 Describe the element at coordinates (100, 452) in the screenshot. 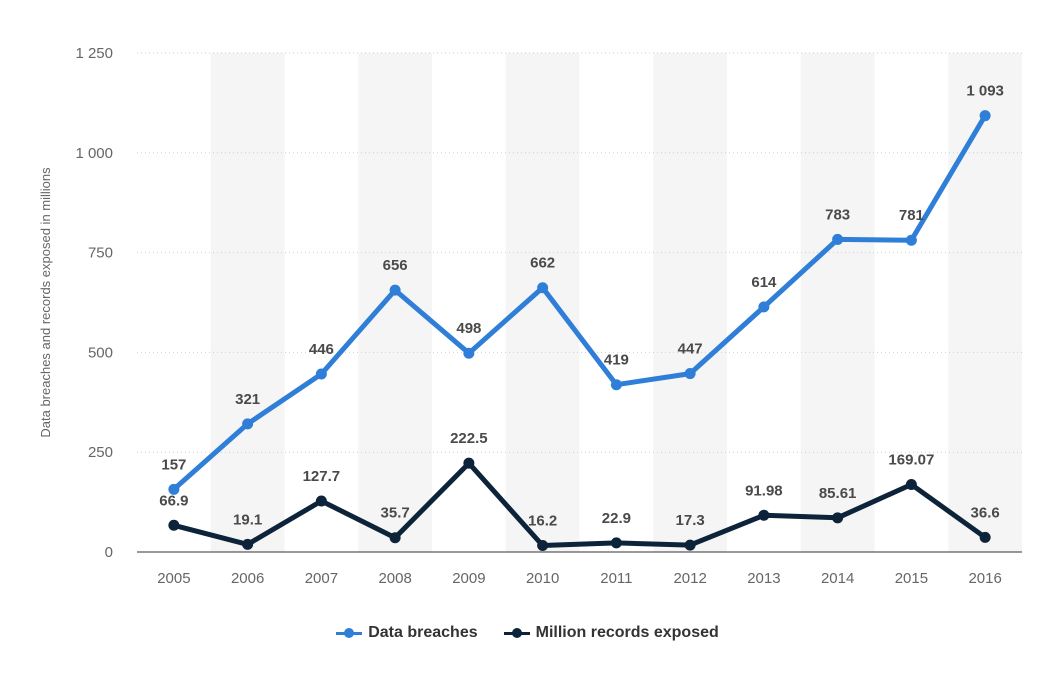

I see `y-tick-label: 250` at that location.